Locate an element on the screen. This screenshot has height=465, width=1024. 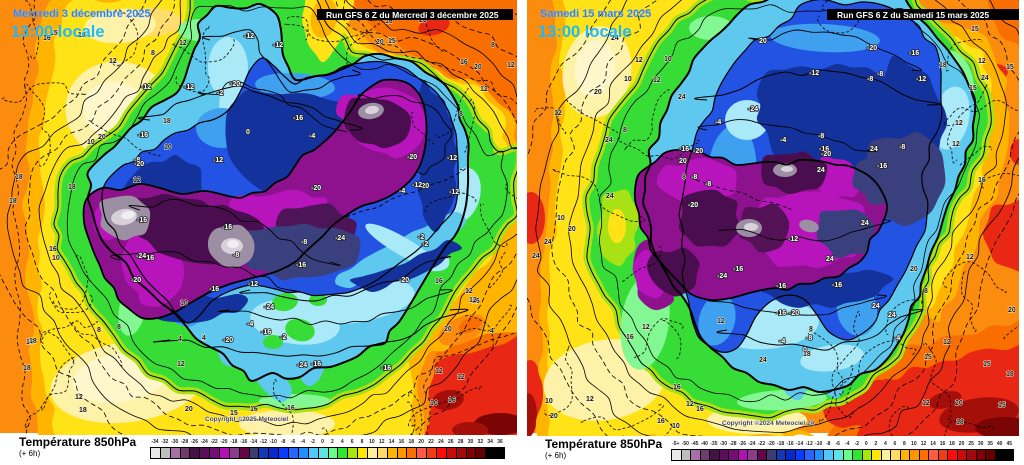
svg-text:Run GFS 6 Z du Samedi 15 mars: Run GFS 6 Z du Samedi 15 mars 2025 is located at coordinates (913, 15).